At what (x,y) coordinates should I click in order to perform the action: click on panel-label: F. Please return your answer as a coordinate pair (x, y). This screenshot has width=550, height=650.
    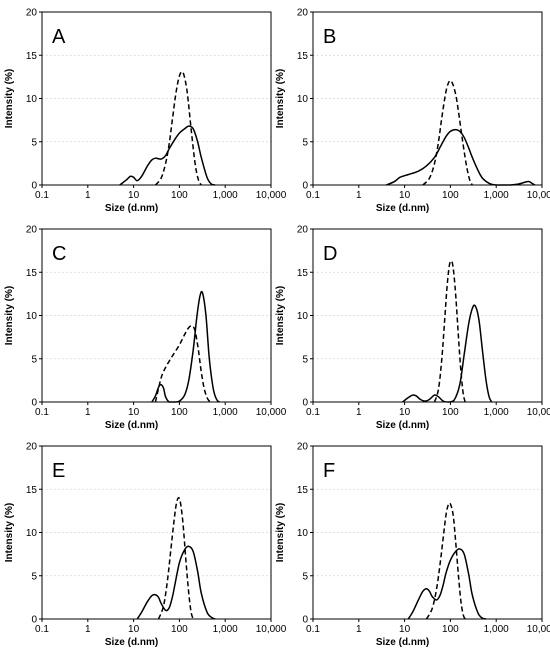
    Looking at the image, I should click on (329, 471).